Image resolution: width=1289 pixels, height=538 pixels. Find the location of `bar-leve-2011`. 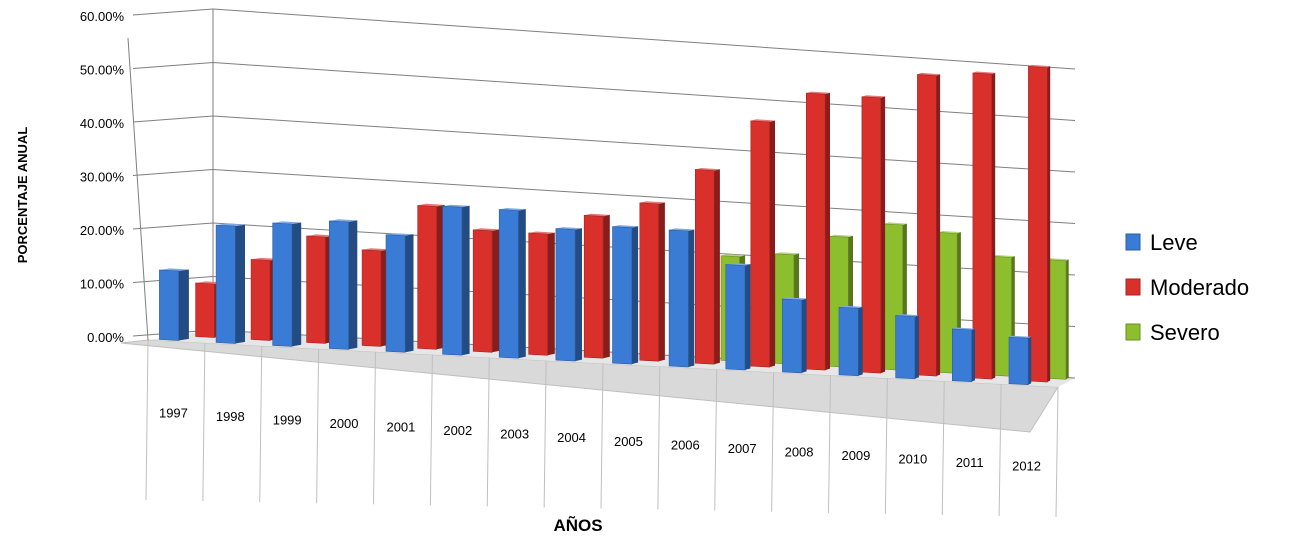

bar-leve-2011 is located at coordinates (963, 355).